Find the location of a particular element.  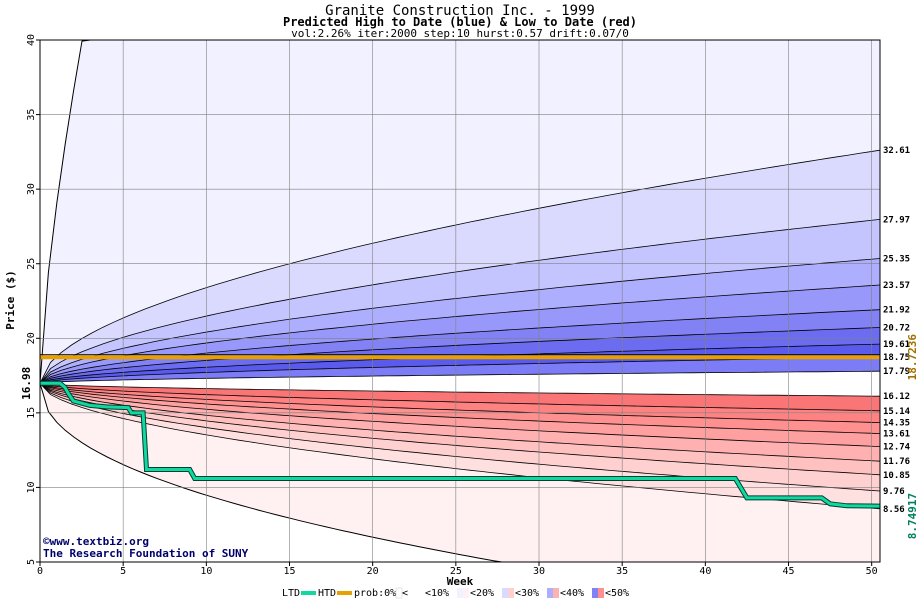

legend-ltd-label: LTD is located at coordinates (291, 593).